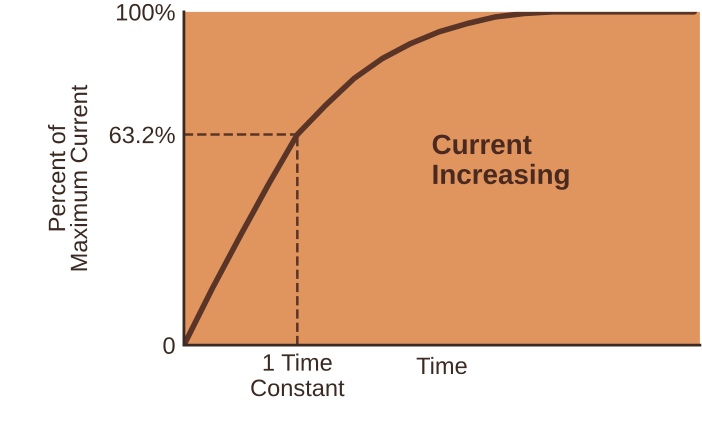 The width and height of the screenshot is (702, 423). What do you see at coordinates (146, 12) in the screenshot?
I see `y-tick-label: 100%` at bounding box center [146, 12].